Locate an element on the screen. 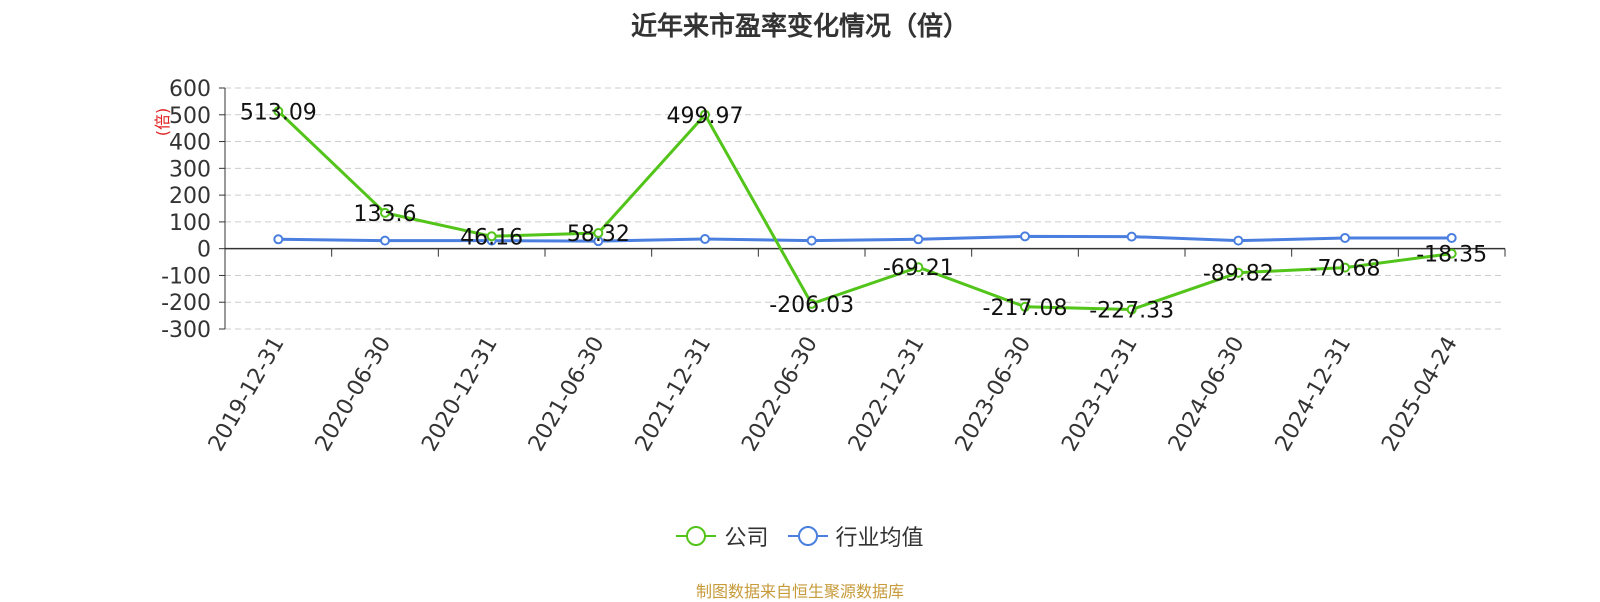 This screenshot has width=1600, height=602. x-tick-label: 2025-04-24 is located at coordinates (1420, 394).